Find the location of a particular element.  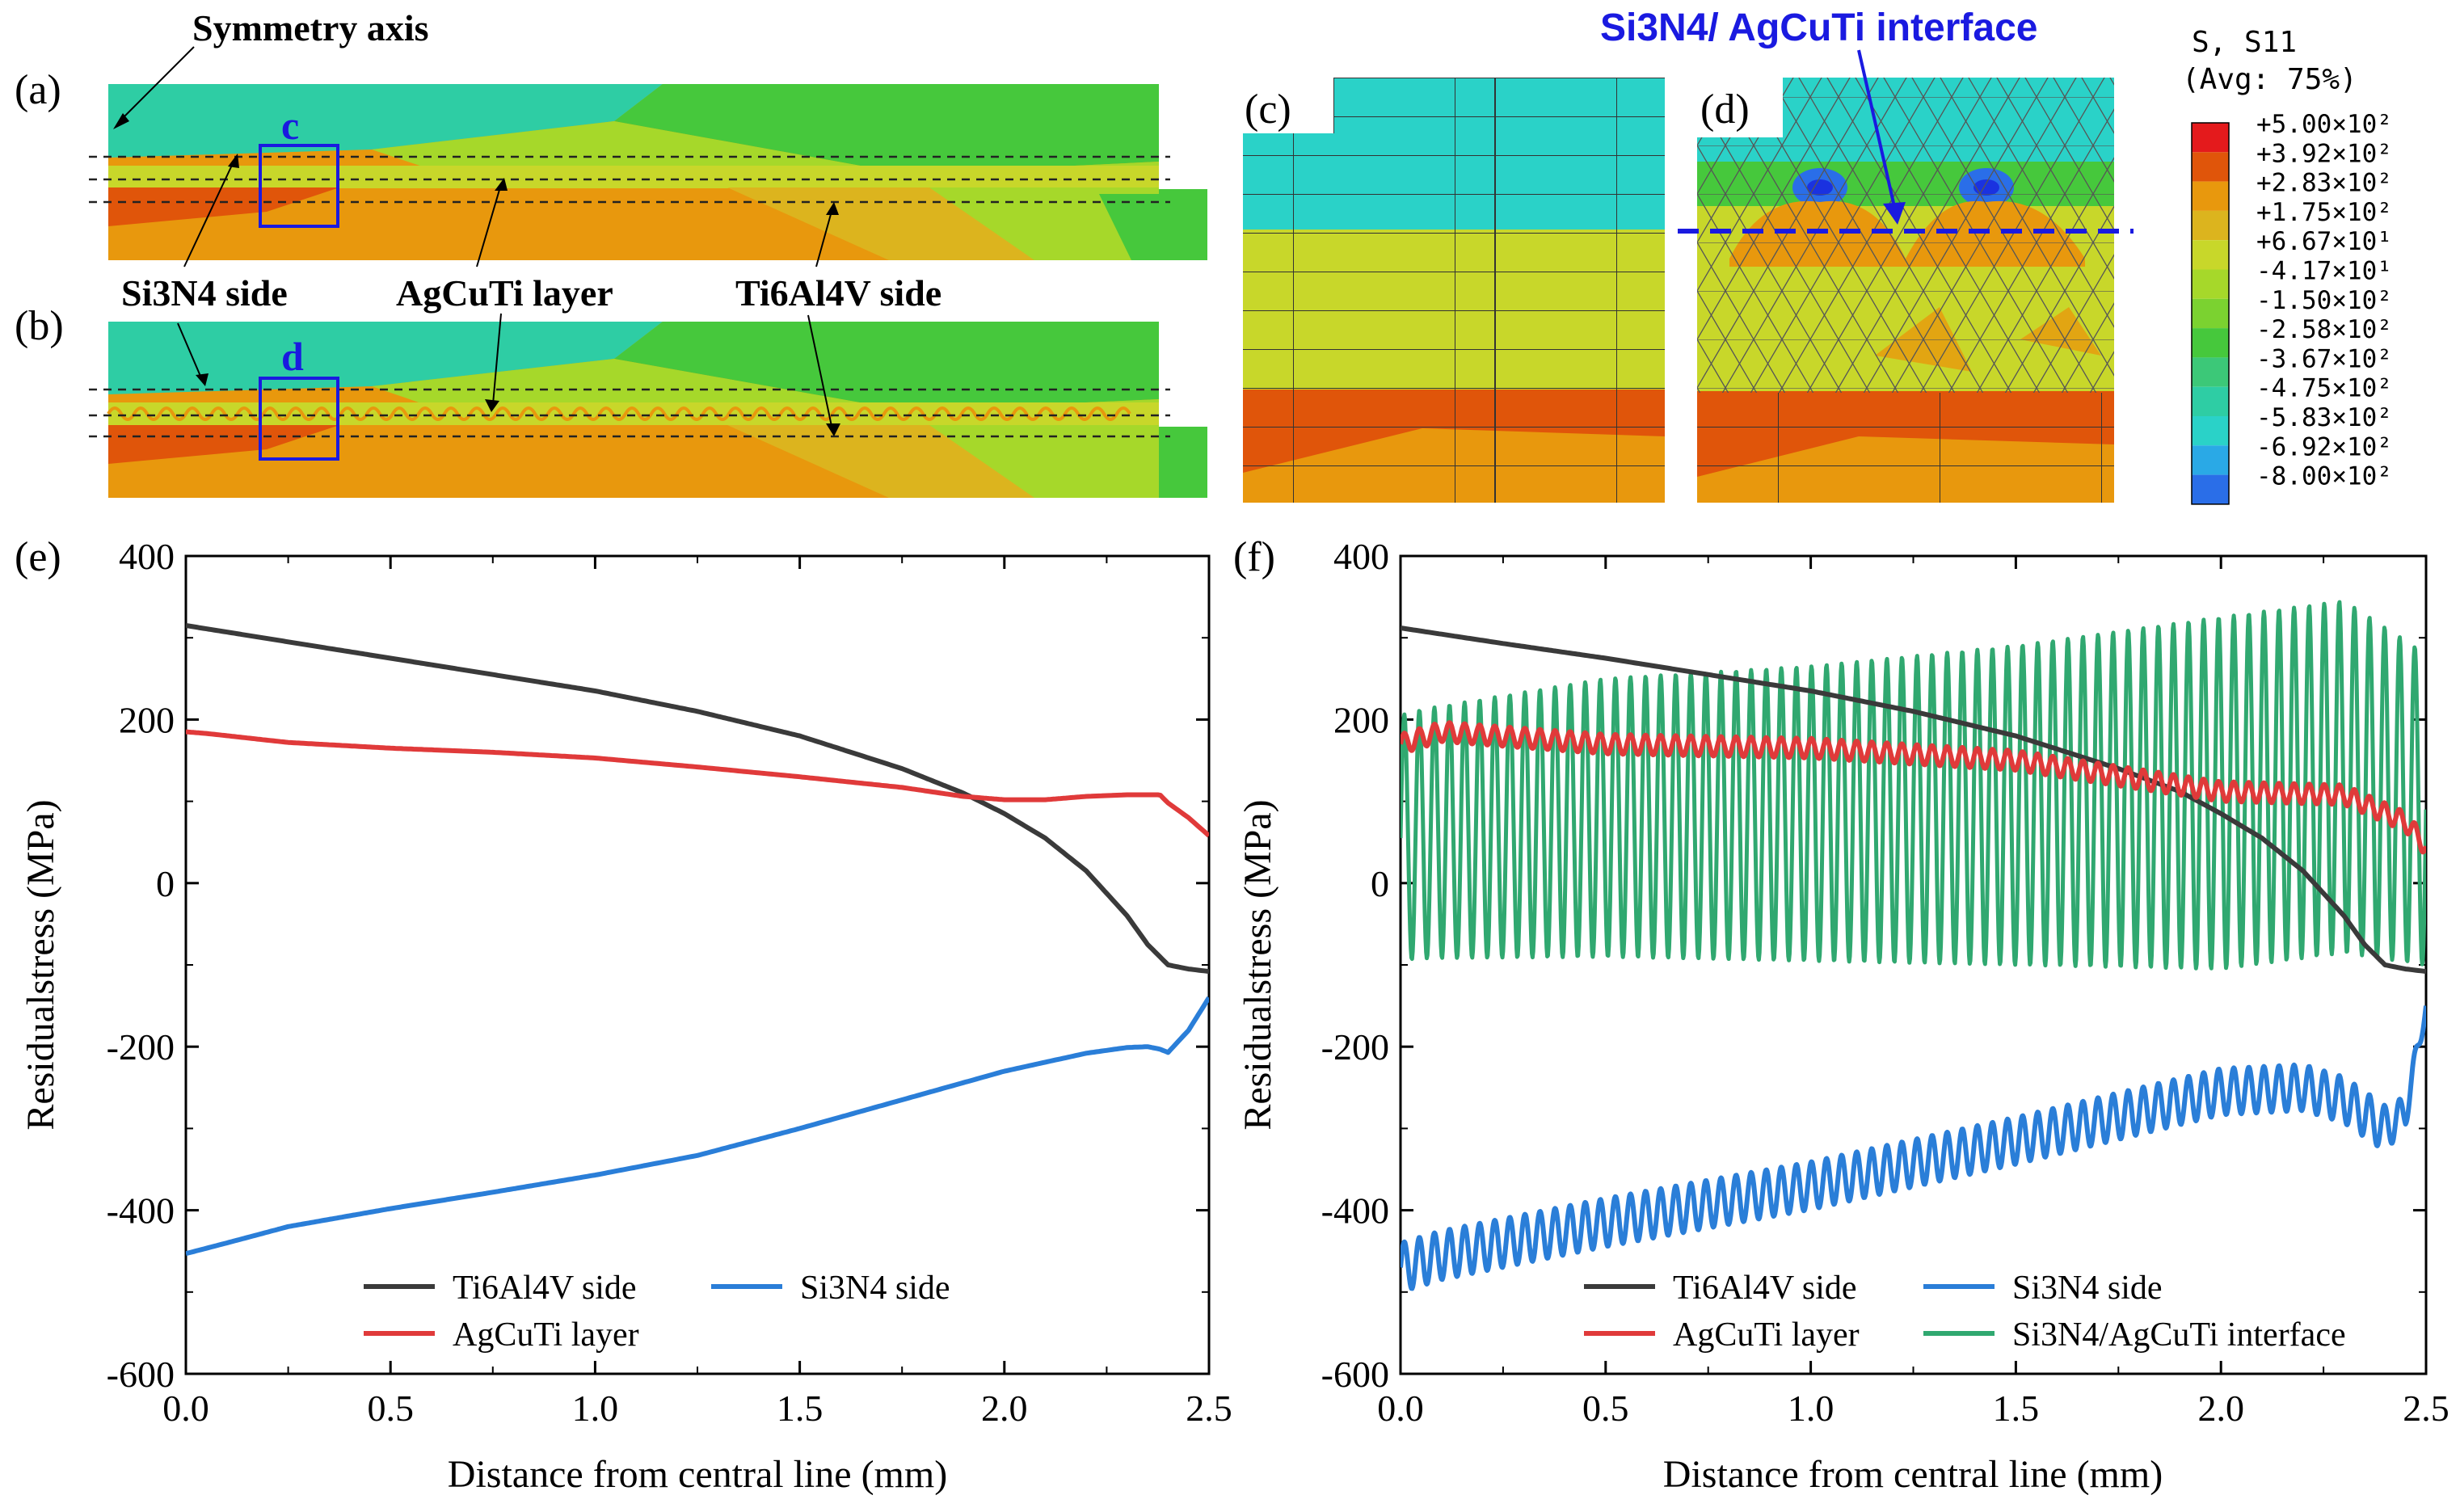

panel-label-f: (f) is located at coordinates (1254, 557).